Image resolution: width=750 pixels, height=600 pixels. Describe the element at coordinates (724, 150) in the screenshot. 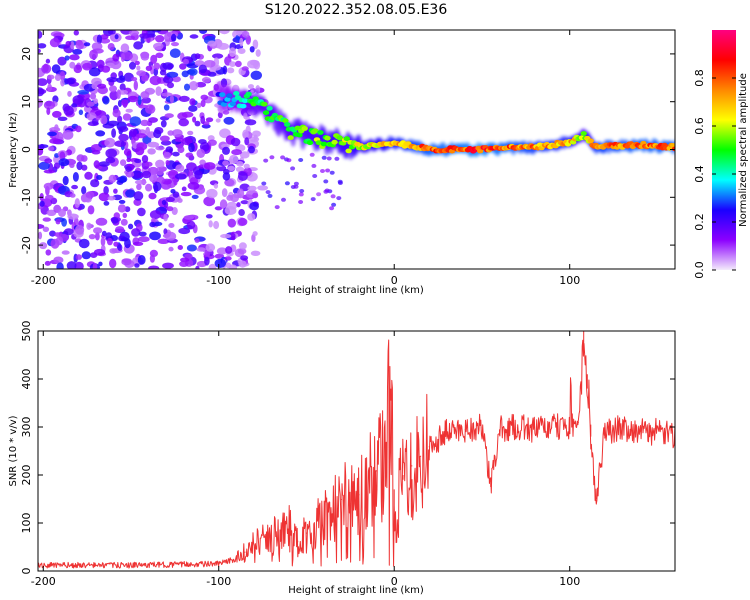

I see `colorbar-strip` at that location.